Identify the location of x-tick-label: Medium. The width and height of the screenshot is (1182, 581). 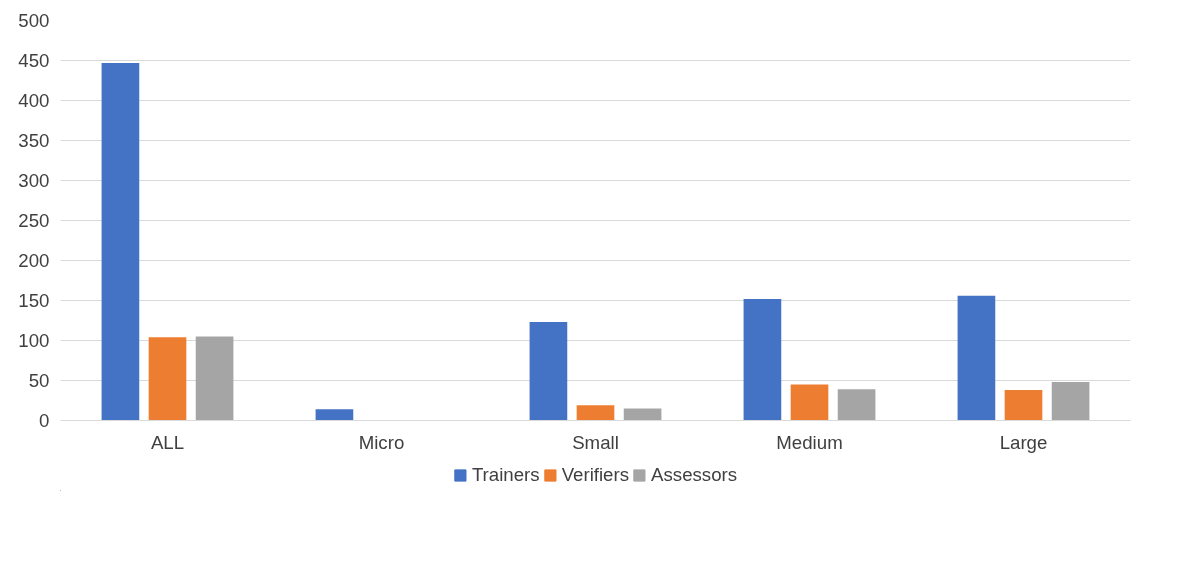
(809, 442).